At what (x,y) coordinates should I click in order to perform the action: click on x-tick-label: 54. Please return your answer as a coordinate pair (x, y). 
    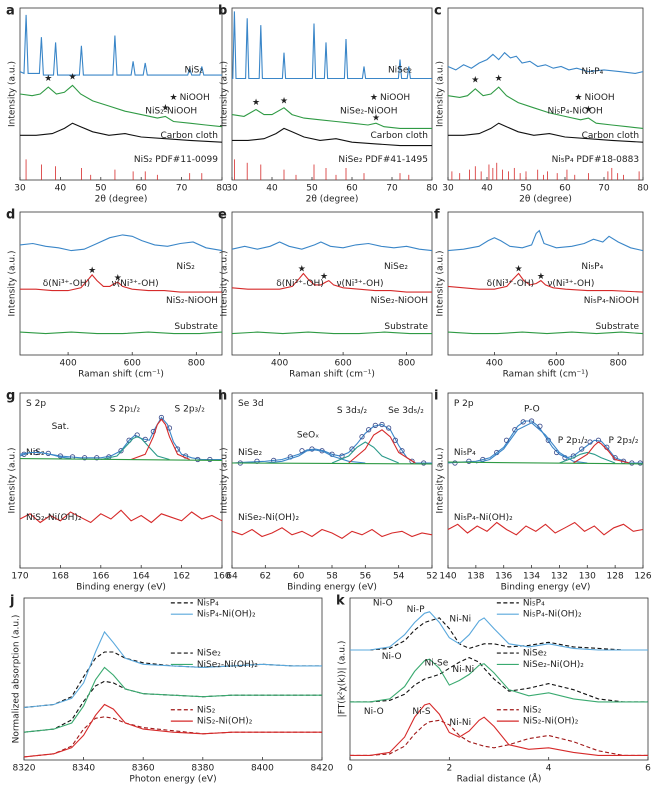
    Looking at the image, I should click on (399, 577).